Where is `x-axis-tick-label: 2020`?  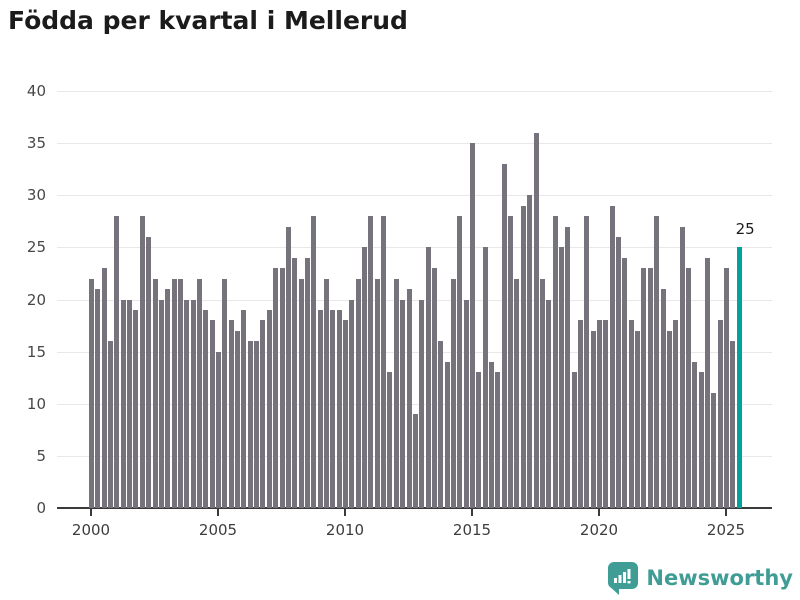
x-axis-tick-label: 2020 is located at coordinates (599, 530).